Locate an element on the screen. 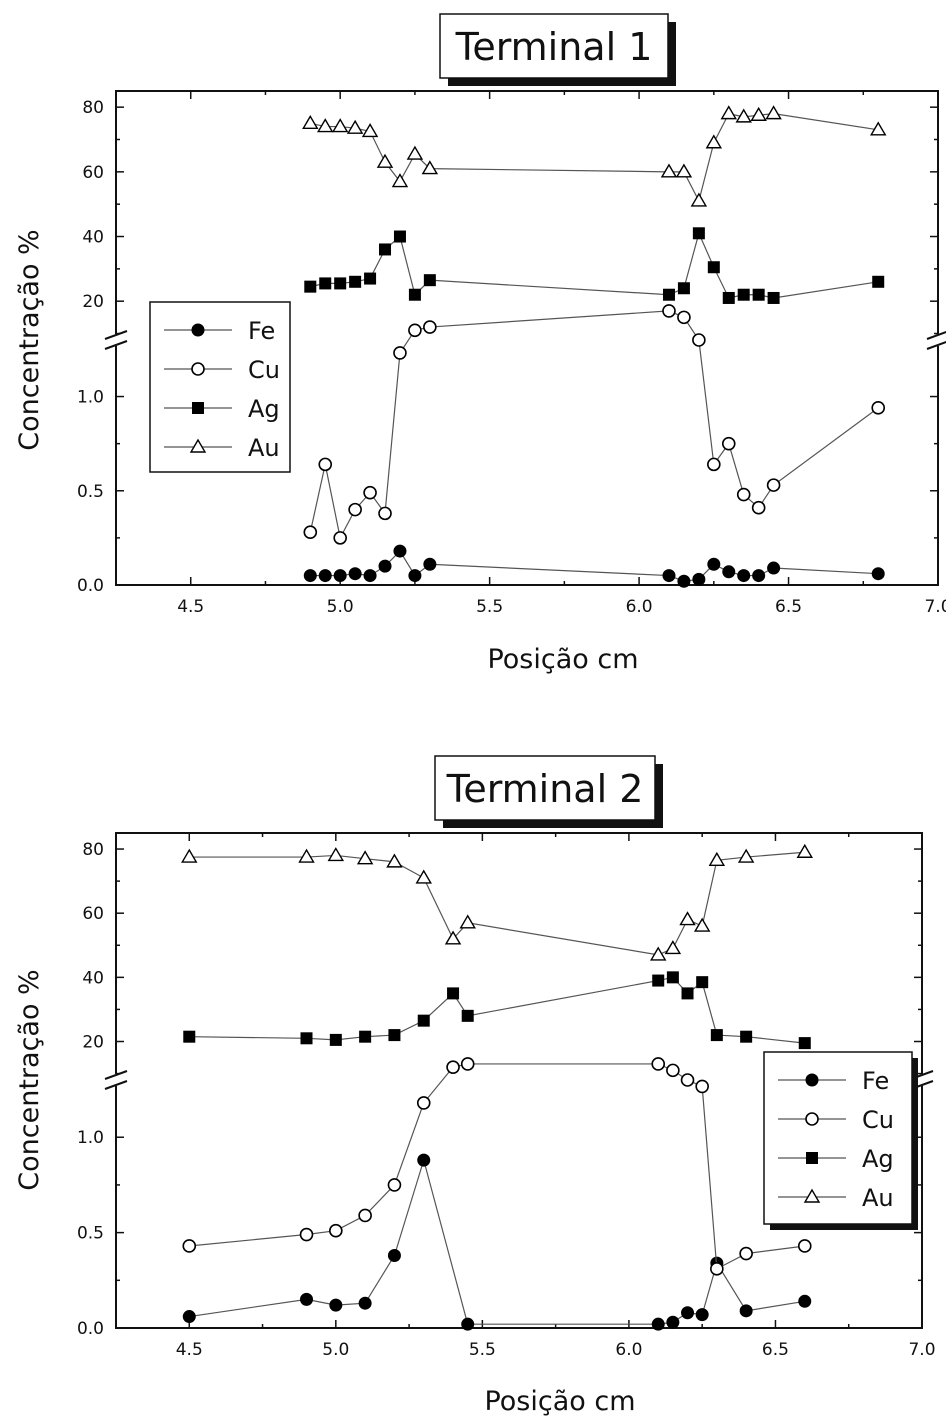 The image size is (946, 1424). y-tick-label: 1.0 is located at coordinates (90, 1138).